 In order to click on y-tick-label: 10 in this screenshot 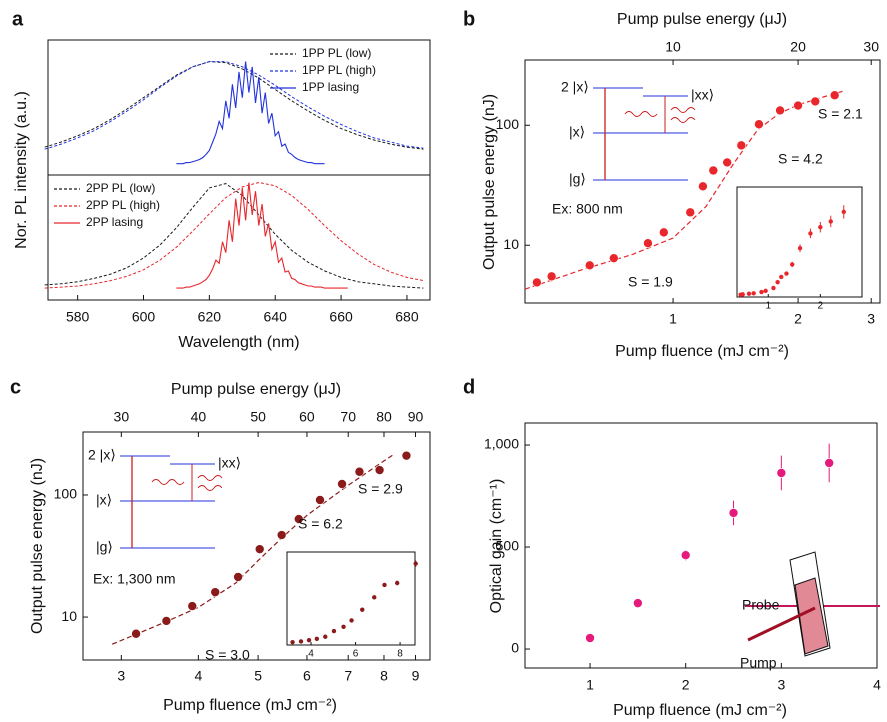, I will do `click(511, 244)`.